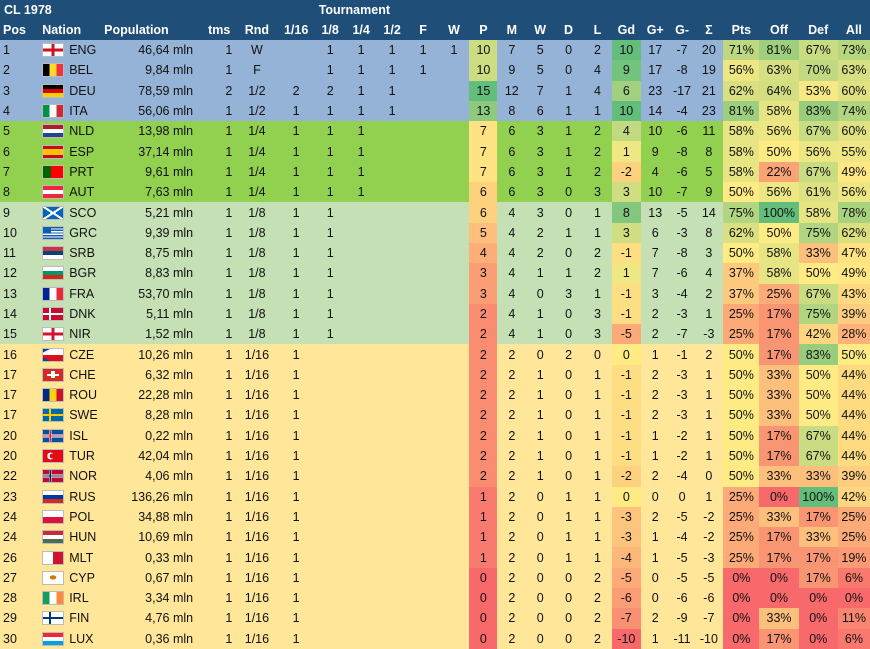 Image resolution: width=870 pixels, height=649 pixels. I want to click on losses-cell: 1, so click(597, 293).